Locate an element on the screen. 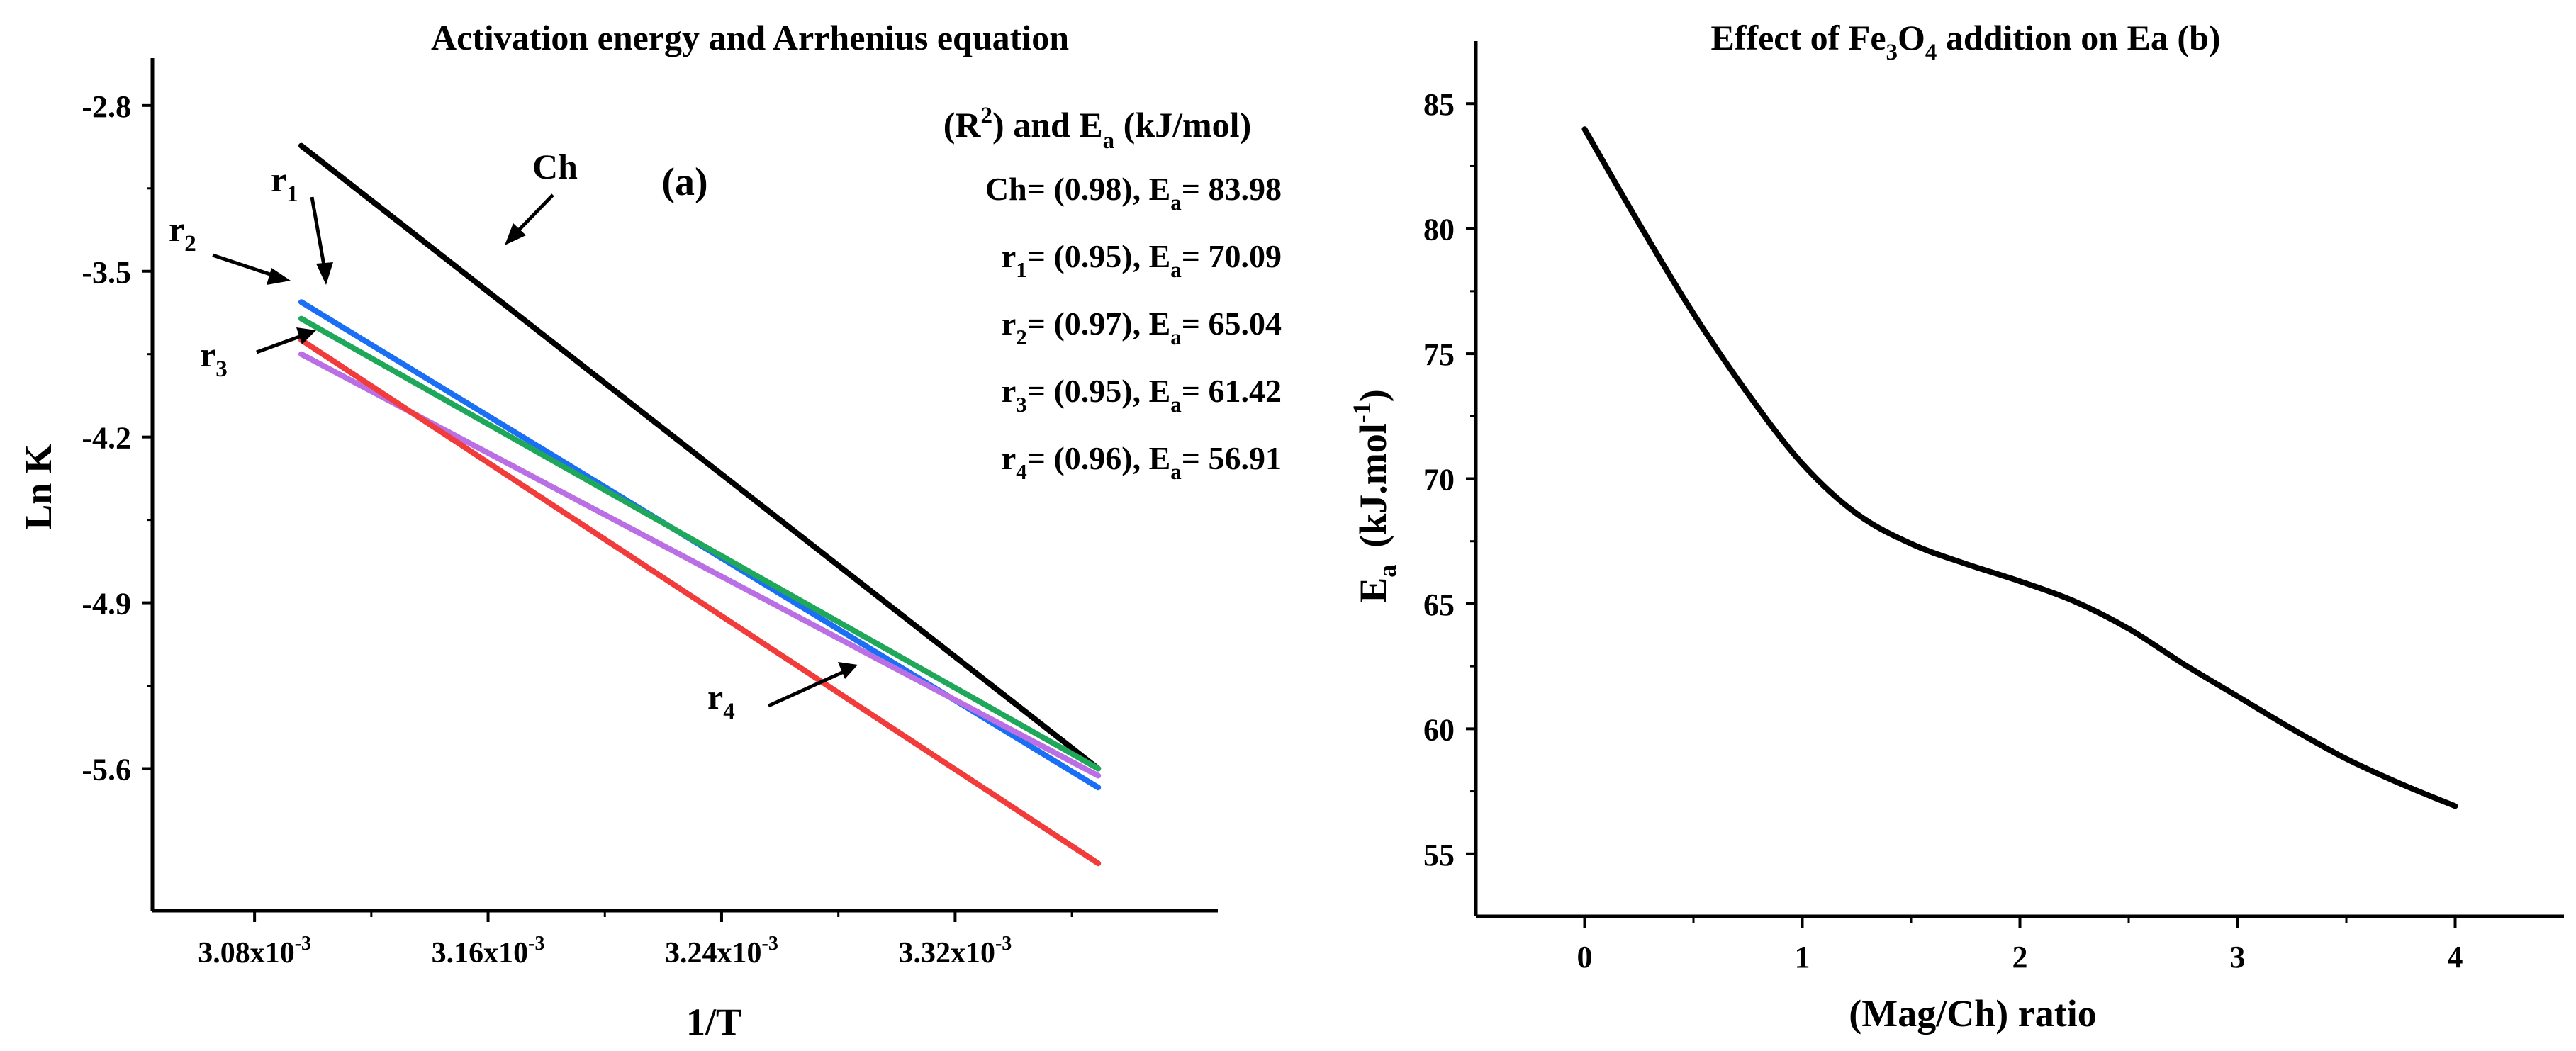 The height and width of the screenshot is (1051, 2576). curve-labels: Ch r1 r2 r3 r4 is located at coordinates (513, 435).